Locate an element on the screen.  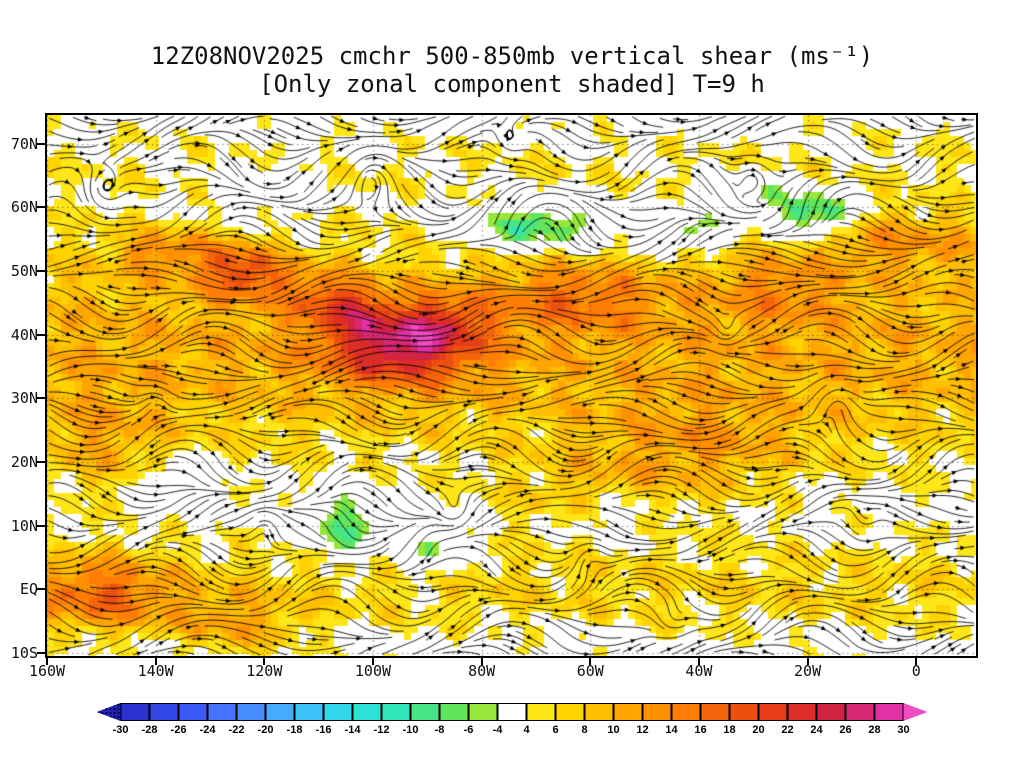
colorbar-tick-label: 12 is located at coordinates (642, 730).